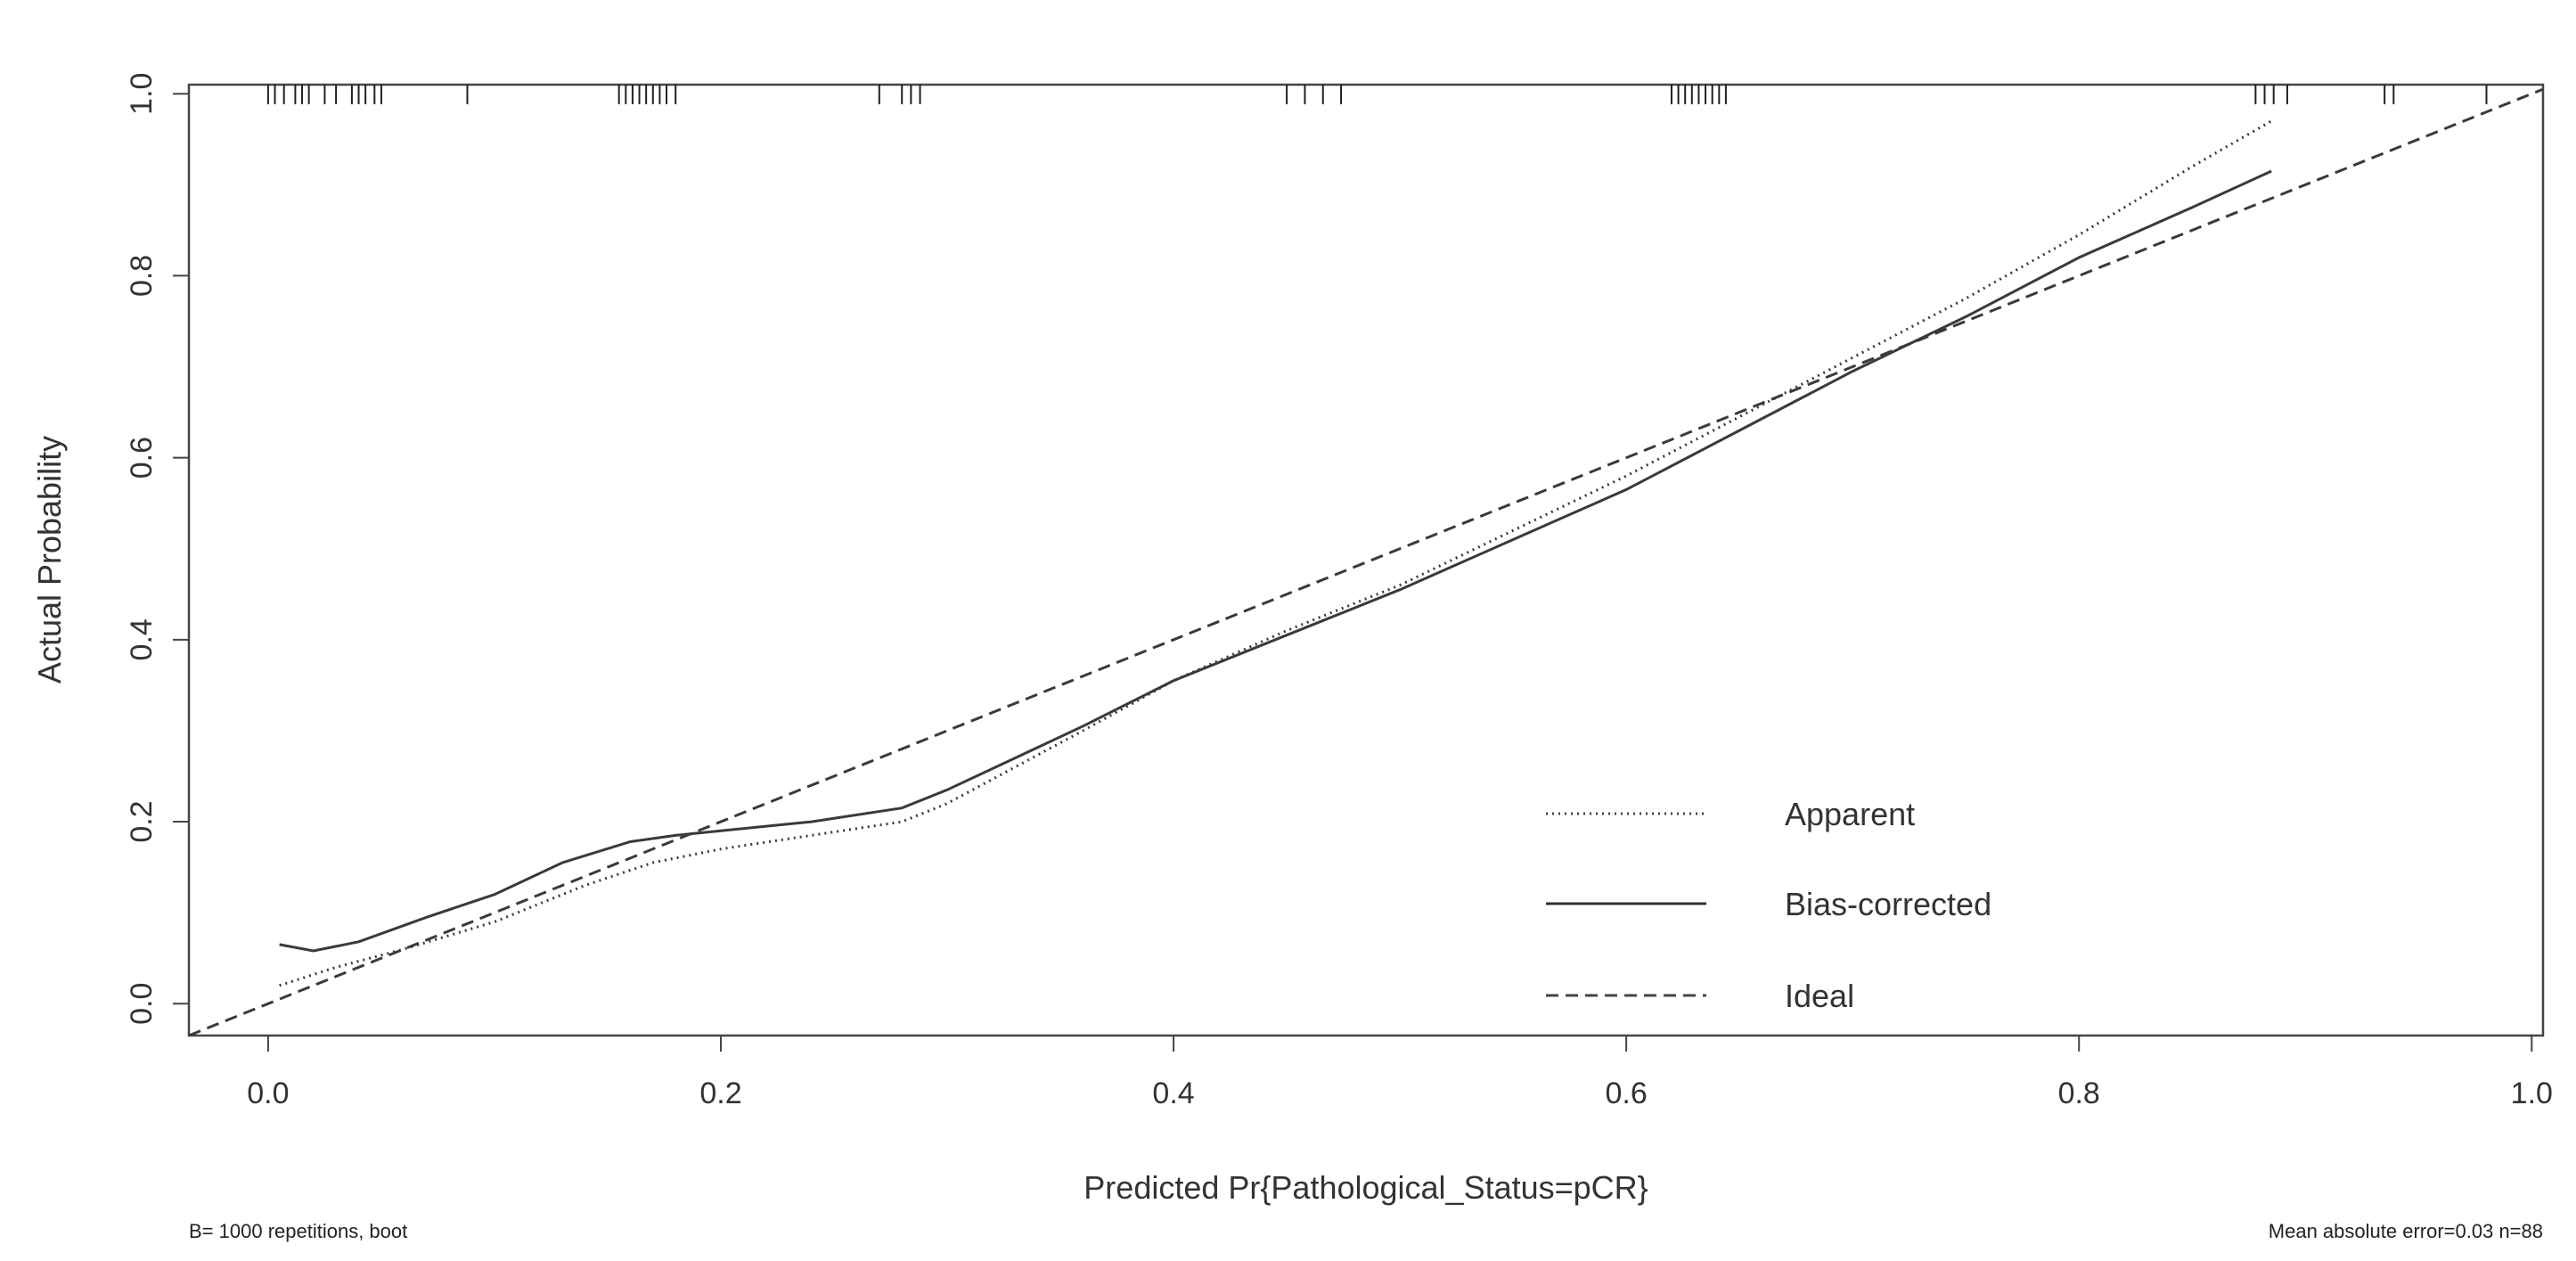  I want to click on legend: Apparent Bias-corrected Ideal, so click(1768, 905).